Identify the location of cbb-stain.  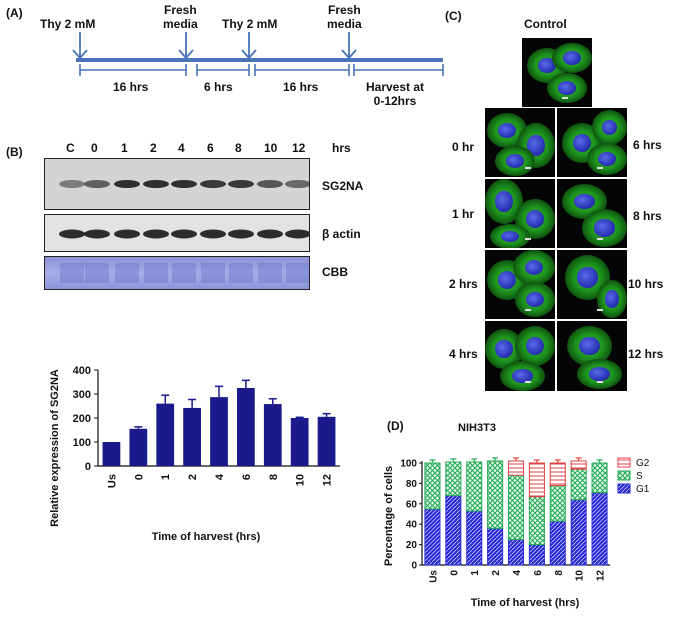
(177, 273).